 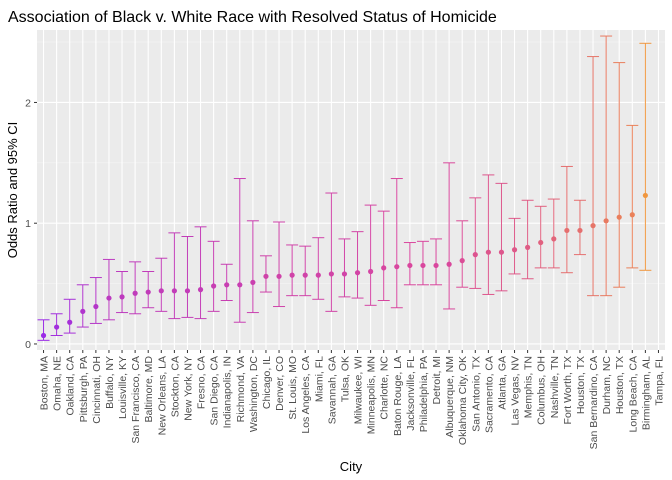 I want to click on x-tick-label: Baltimore, MD, so click(x=149, y=389).